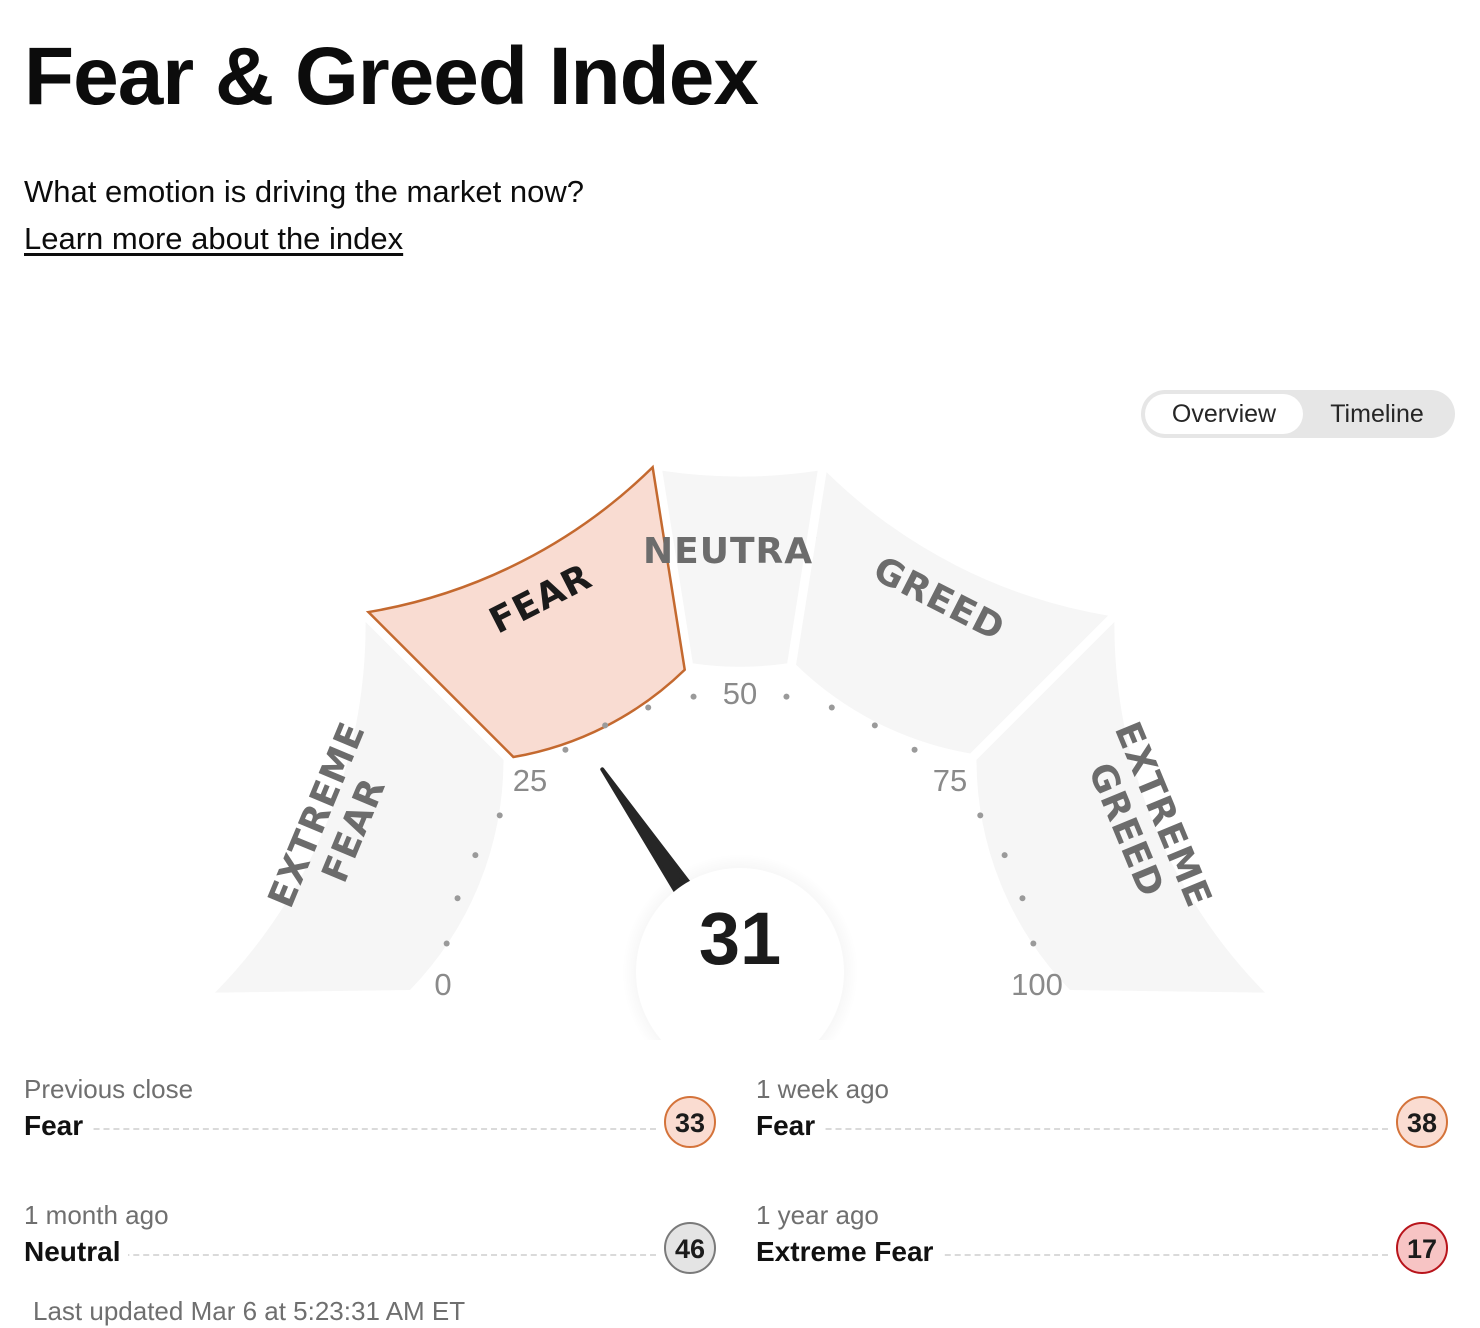  What do you see at coordinates (304, 191) in the screenshot?
I see `page-subtitle: What emotion is driving the market now?` at bounding box center [304, 191].